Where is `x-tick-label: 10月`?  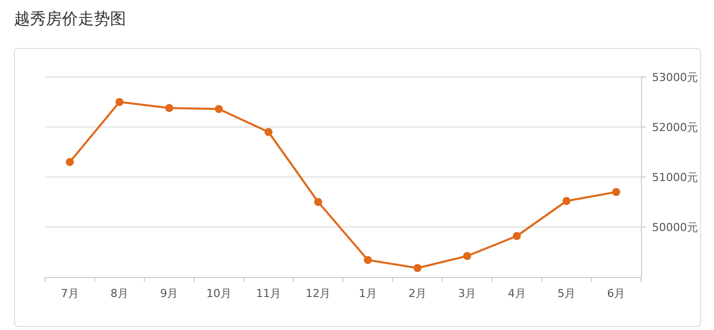 x-tick-label: 10月 is located at coordinates (219, 293).